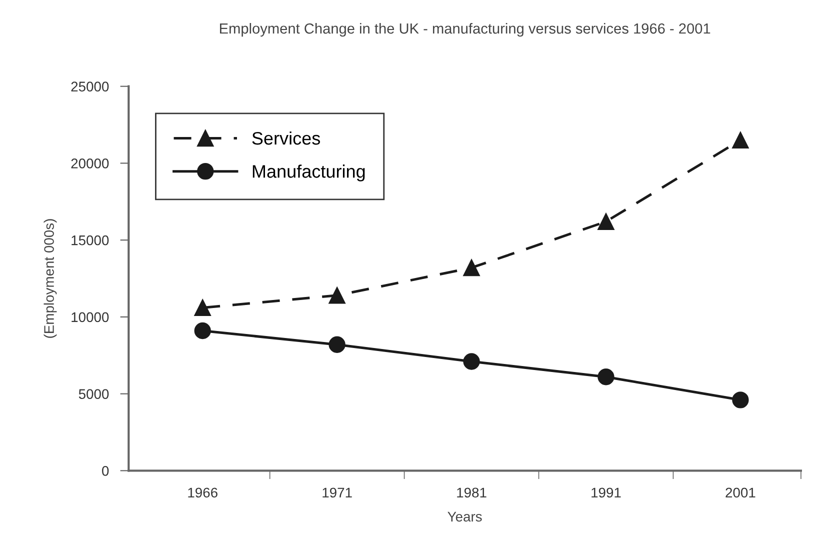  Describe the element at coordinates (465, 517) in the screenshot. I see `x-axis-title: Years` at that location.